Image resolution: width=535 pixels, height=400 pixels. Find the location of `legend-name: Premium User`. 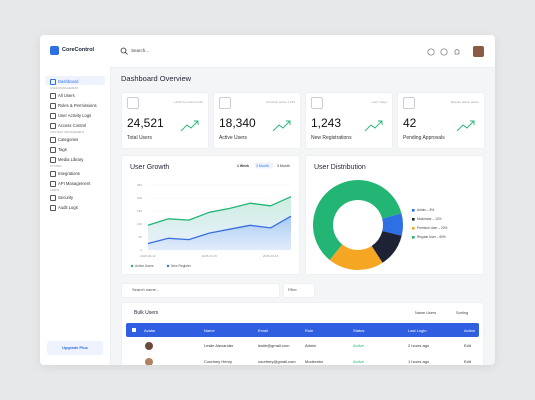

legend-name: Premium User is located at coordinates (427, 228).